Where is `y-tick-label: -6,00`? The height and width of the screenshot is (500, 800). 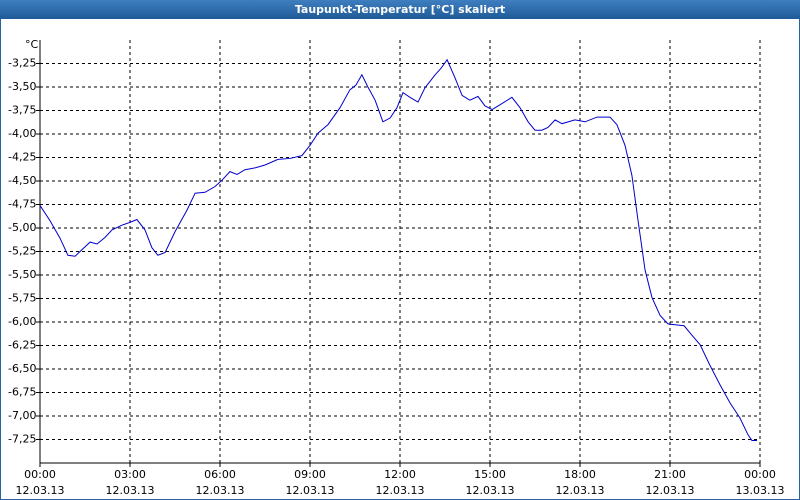
y-tick-label: -6,00 is located at coordinates (22, 321).